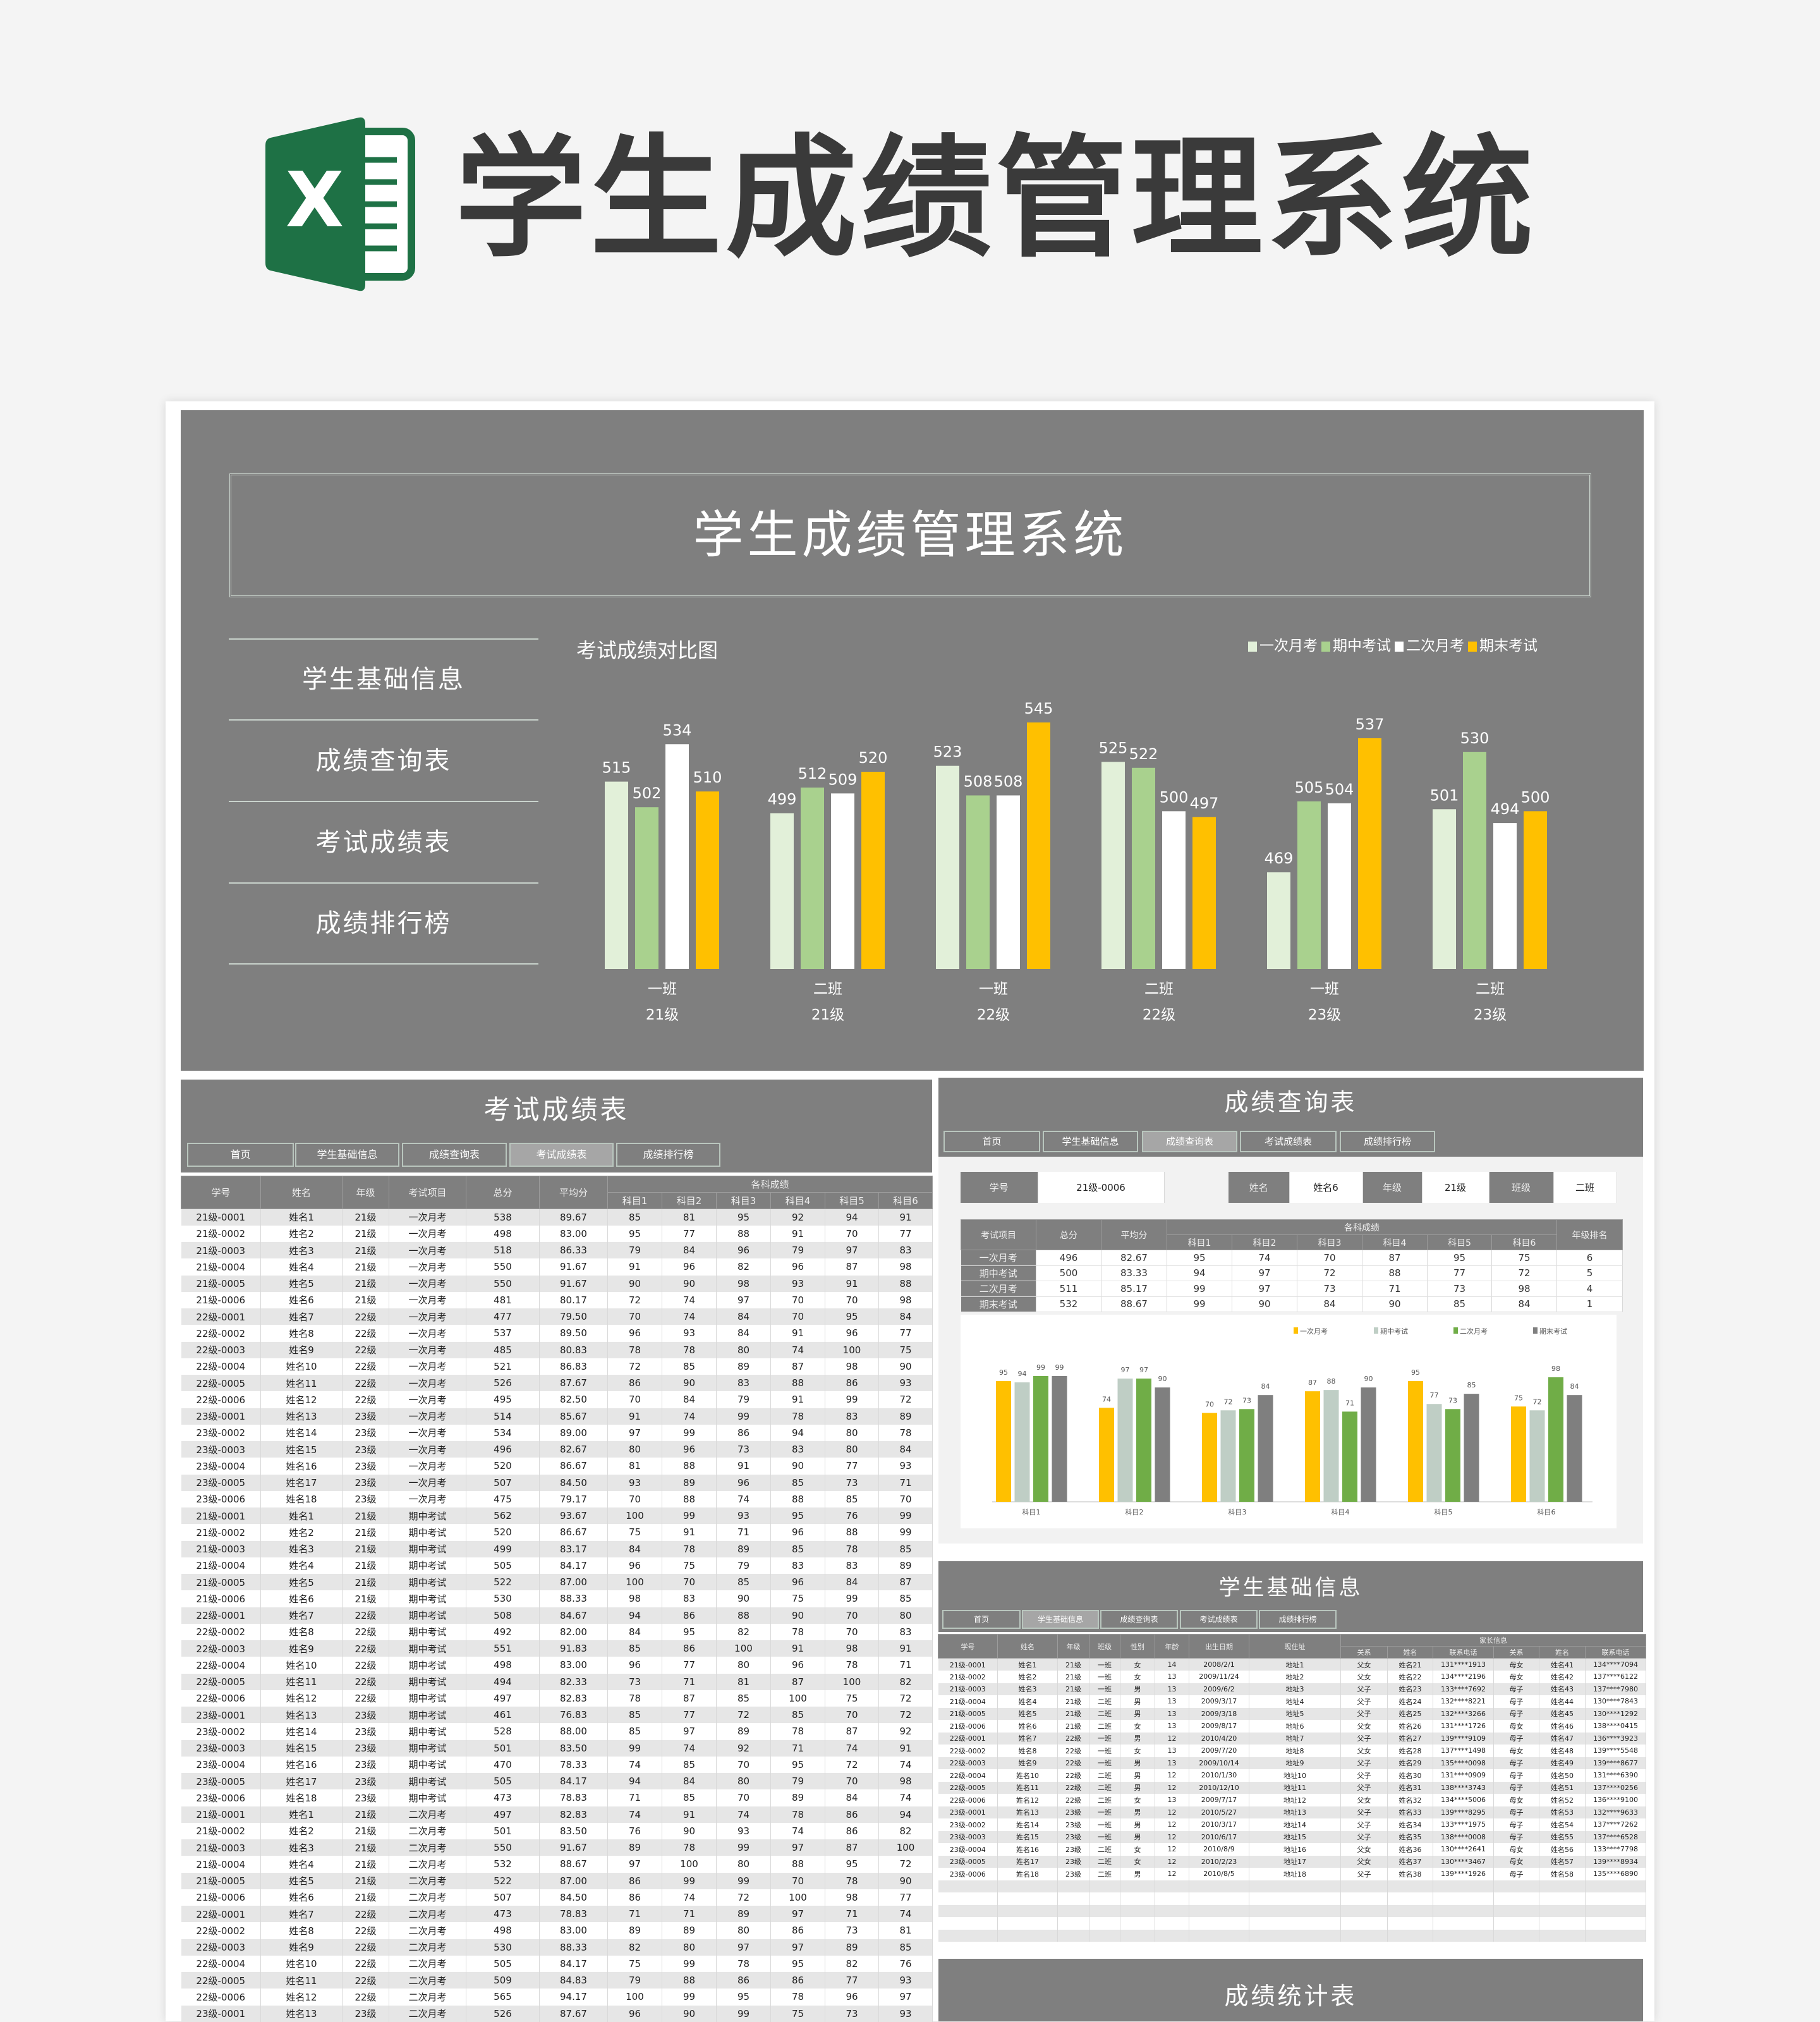 The width and height of the screenshot is (1820, 2022). What do you see at coordinates (634, 1830) in the screenshot?
I see `table-cell: 76` at bounding box center [634, 1830].